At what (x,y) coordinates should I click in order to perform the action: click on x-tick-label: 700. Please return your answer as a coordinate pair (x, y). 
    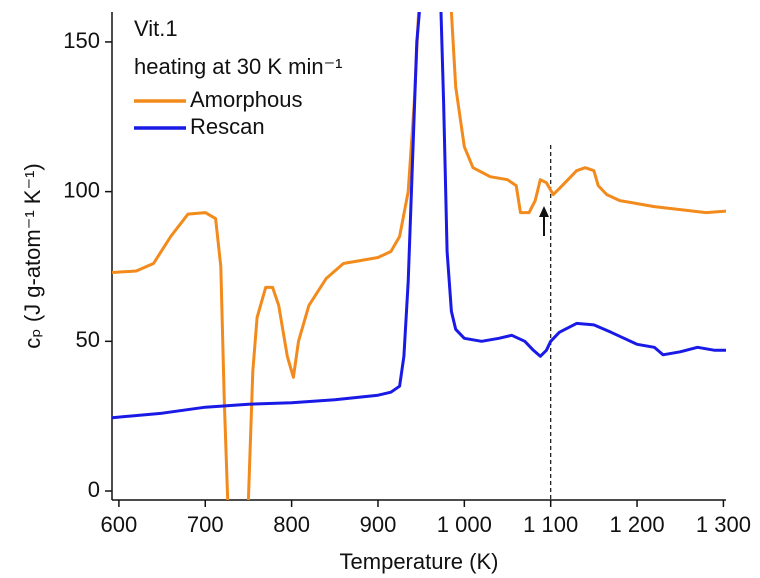
    Looking at the image, I should click on (205, 524).